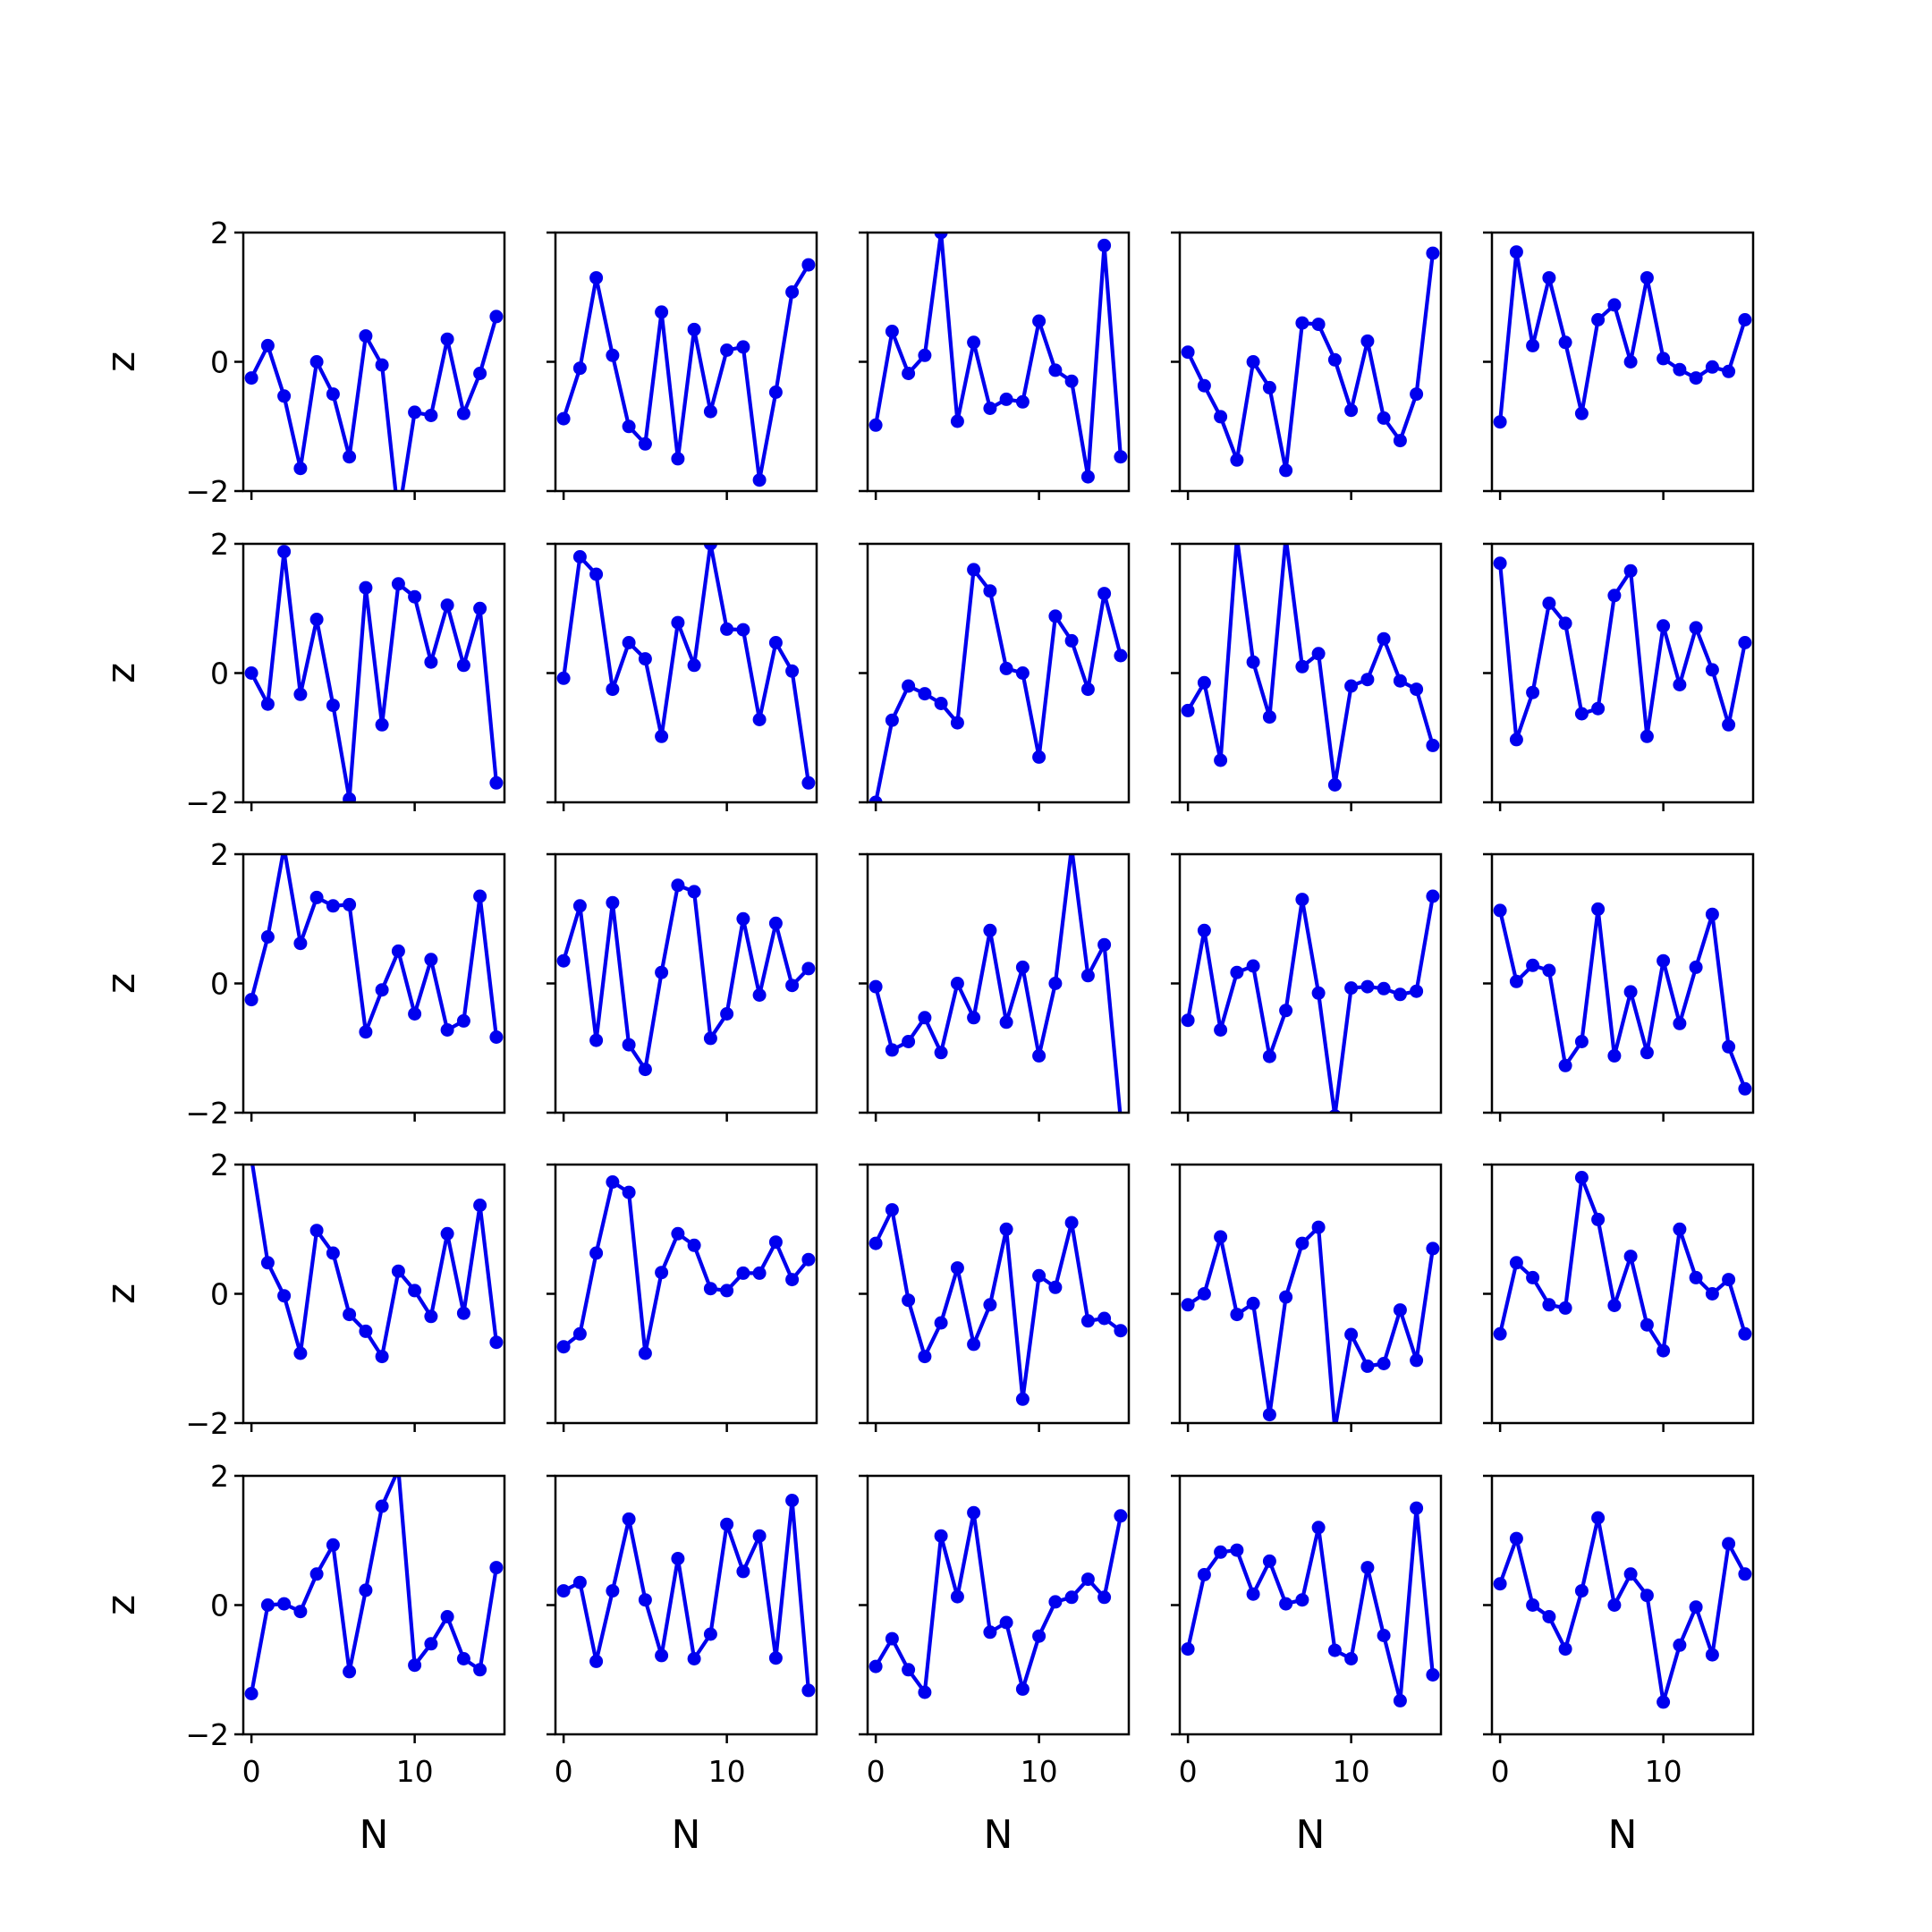 This screenshot has height=1932, width=1932. I want to click on x-tick-label: 10, so click(1039, 1771).